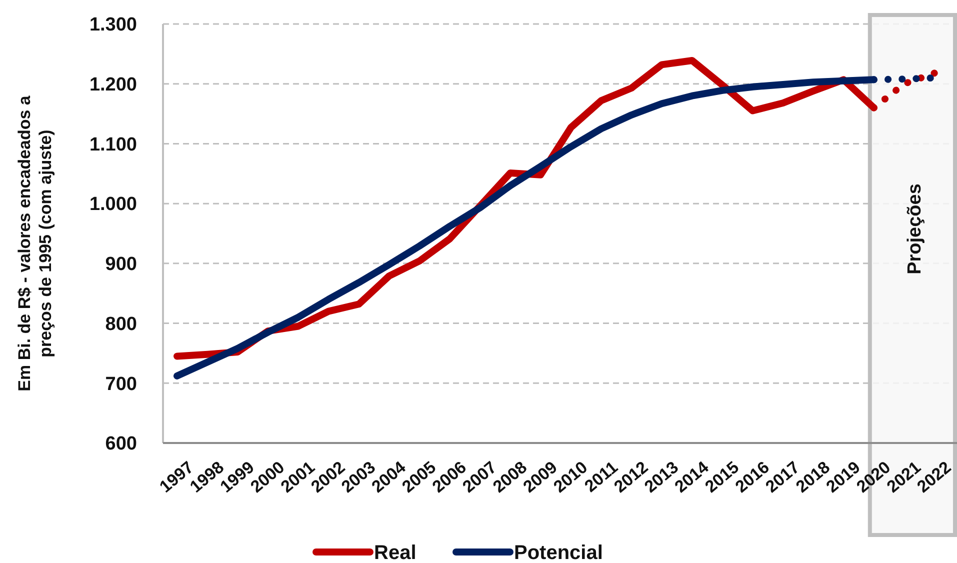  What do you see at coordinates (121, 265) in the screenshot?
I see `y-tick-label: 900` at bounding box center [121, 265].